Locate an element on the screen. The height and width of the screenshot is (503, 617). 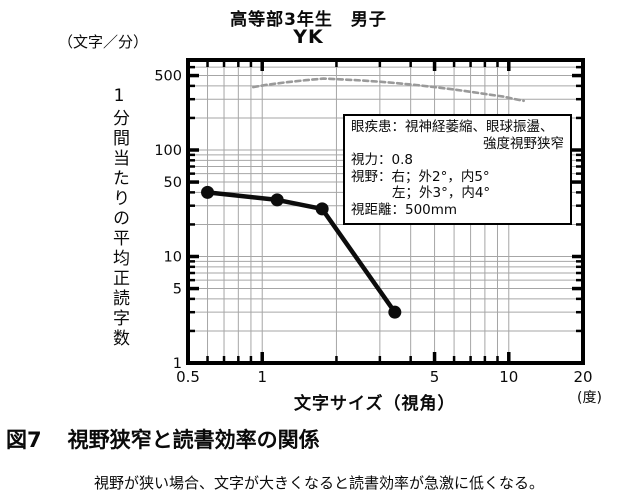
x-axis-unit-label: (度) is located at coordinates (589, 398).